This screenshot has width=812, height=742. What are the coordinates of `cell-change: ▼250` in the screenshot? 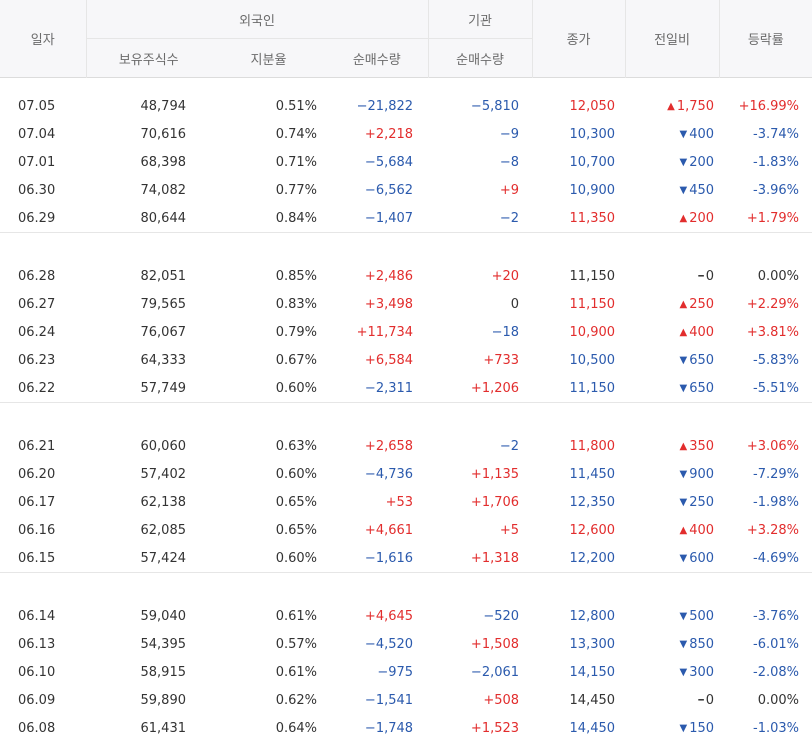 It's located at (672, 502).